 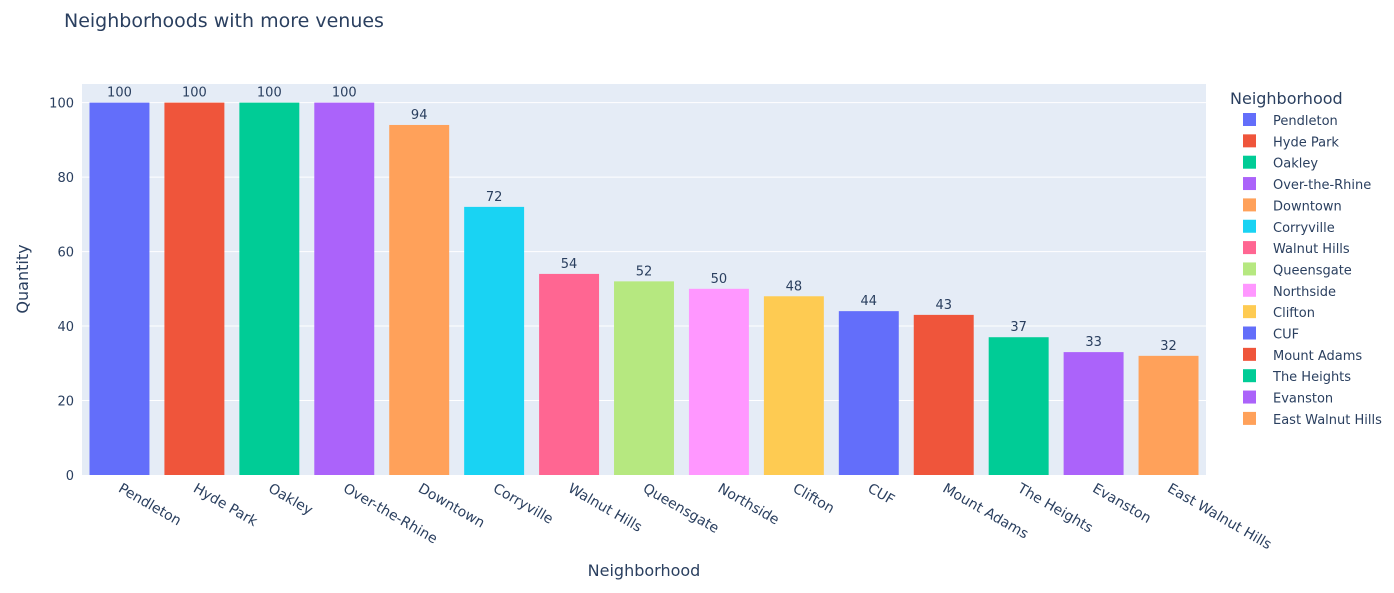 I want to click on bar-value-label: 33, so click(x=1093, y=342).